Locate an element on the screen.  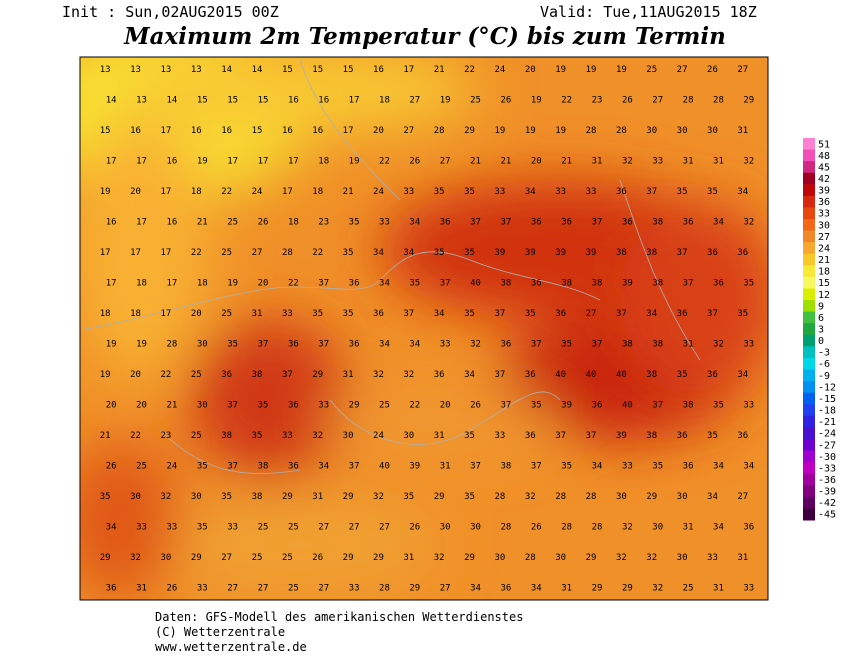
temperature-label: 14 is located at coordinates (171, 101).